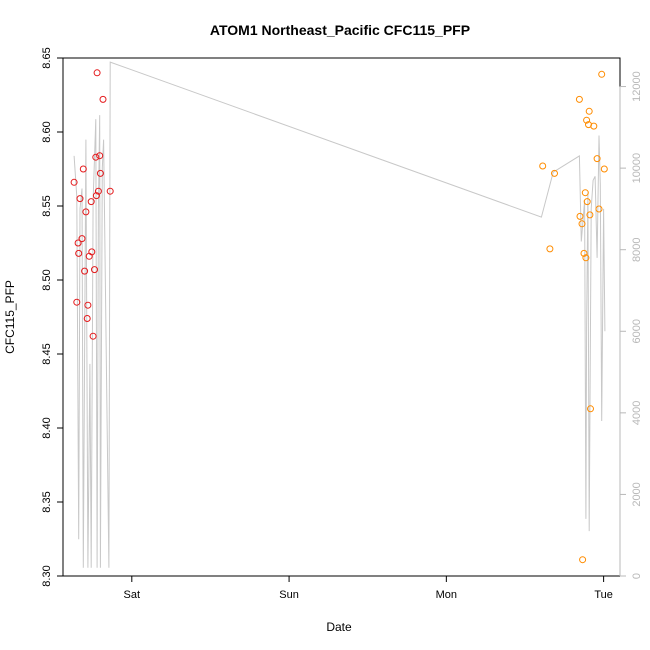 The height and width of the screenshot is (650, 650). Describe the element at coordinates (340, 30) in the screenshot. I see `chart-title: ATOM1 Northeast_Pacific CFC115_PFP` at that location.